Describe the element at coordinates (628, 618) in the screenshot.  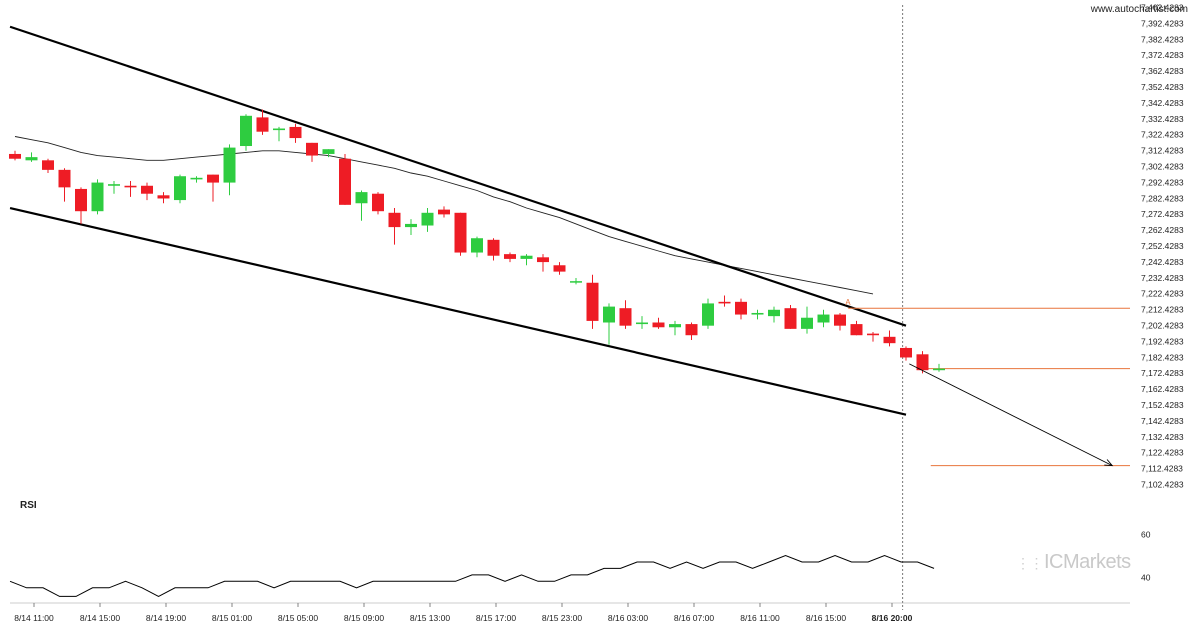
I see `time-tick-label: 8/16 03:00` at that location.